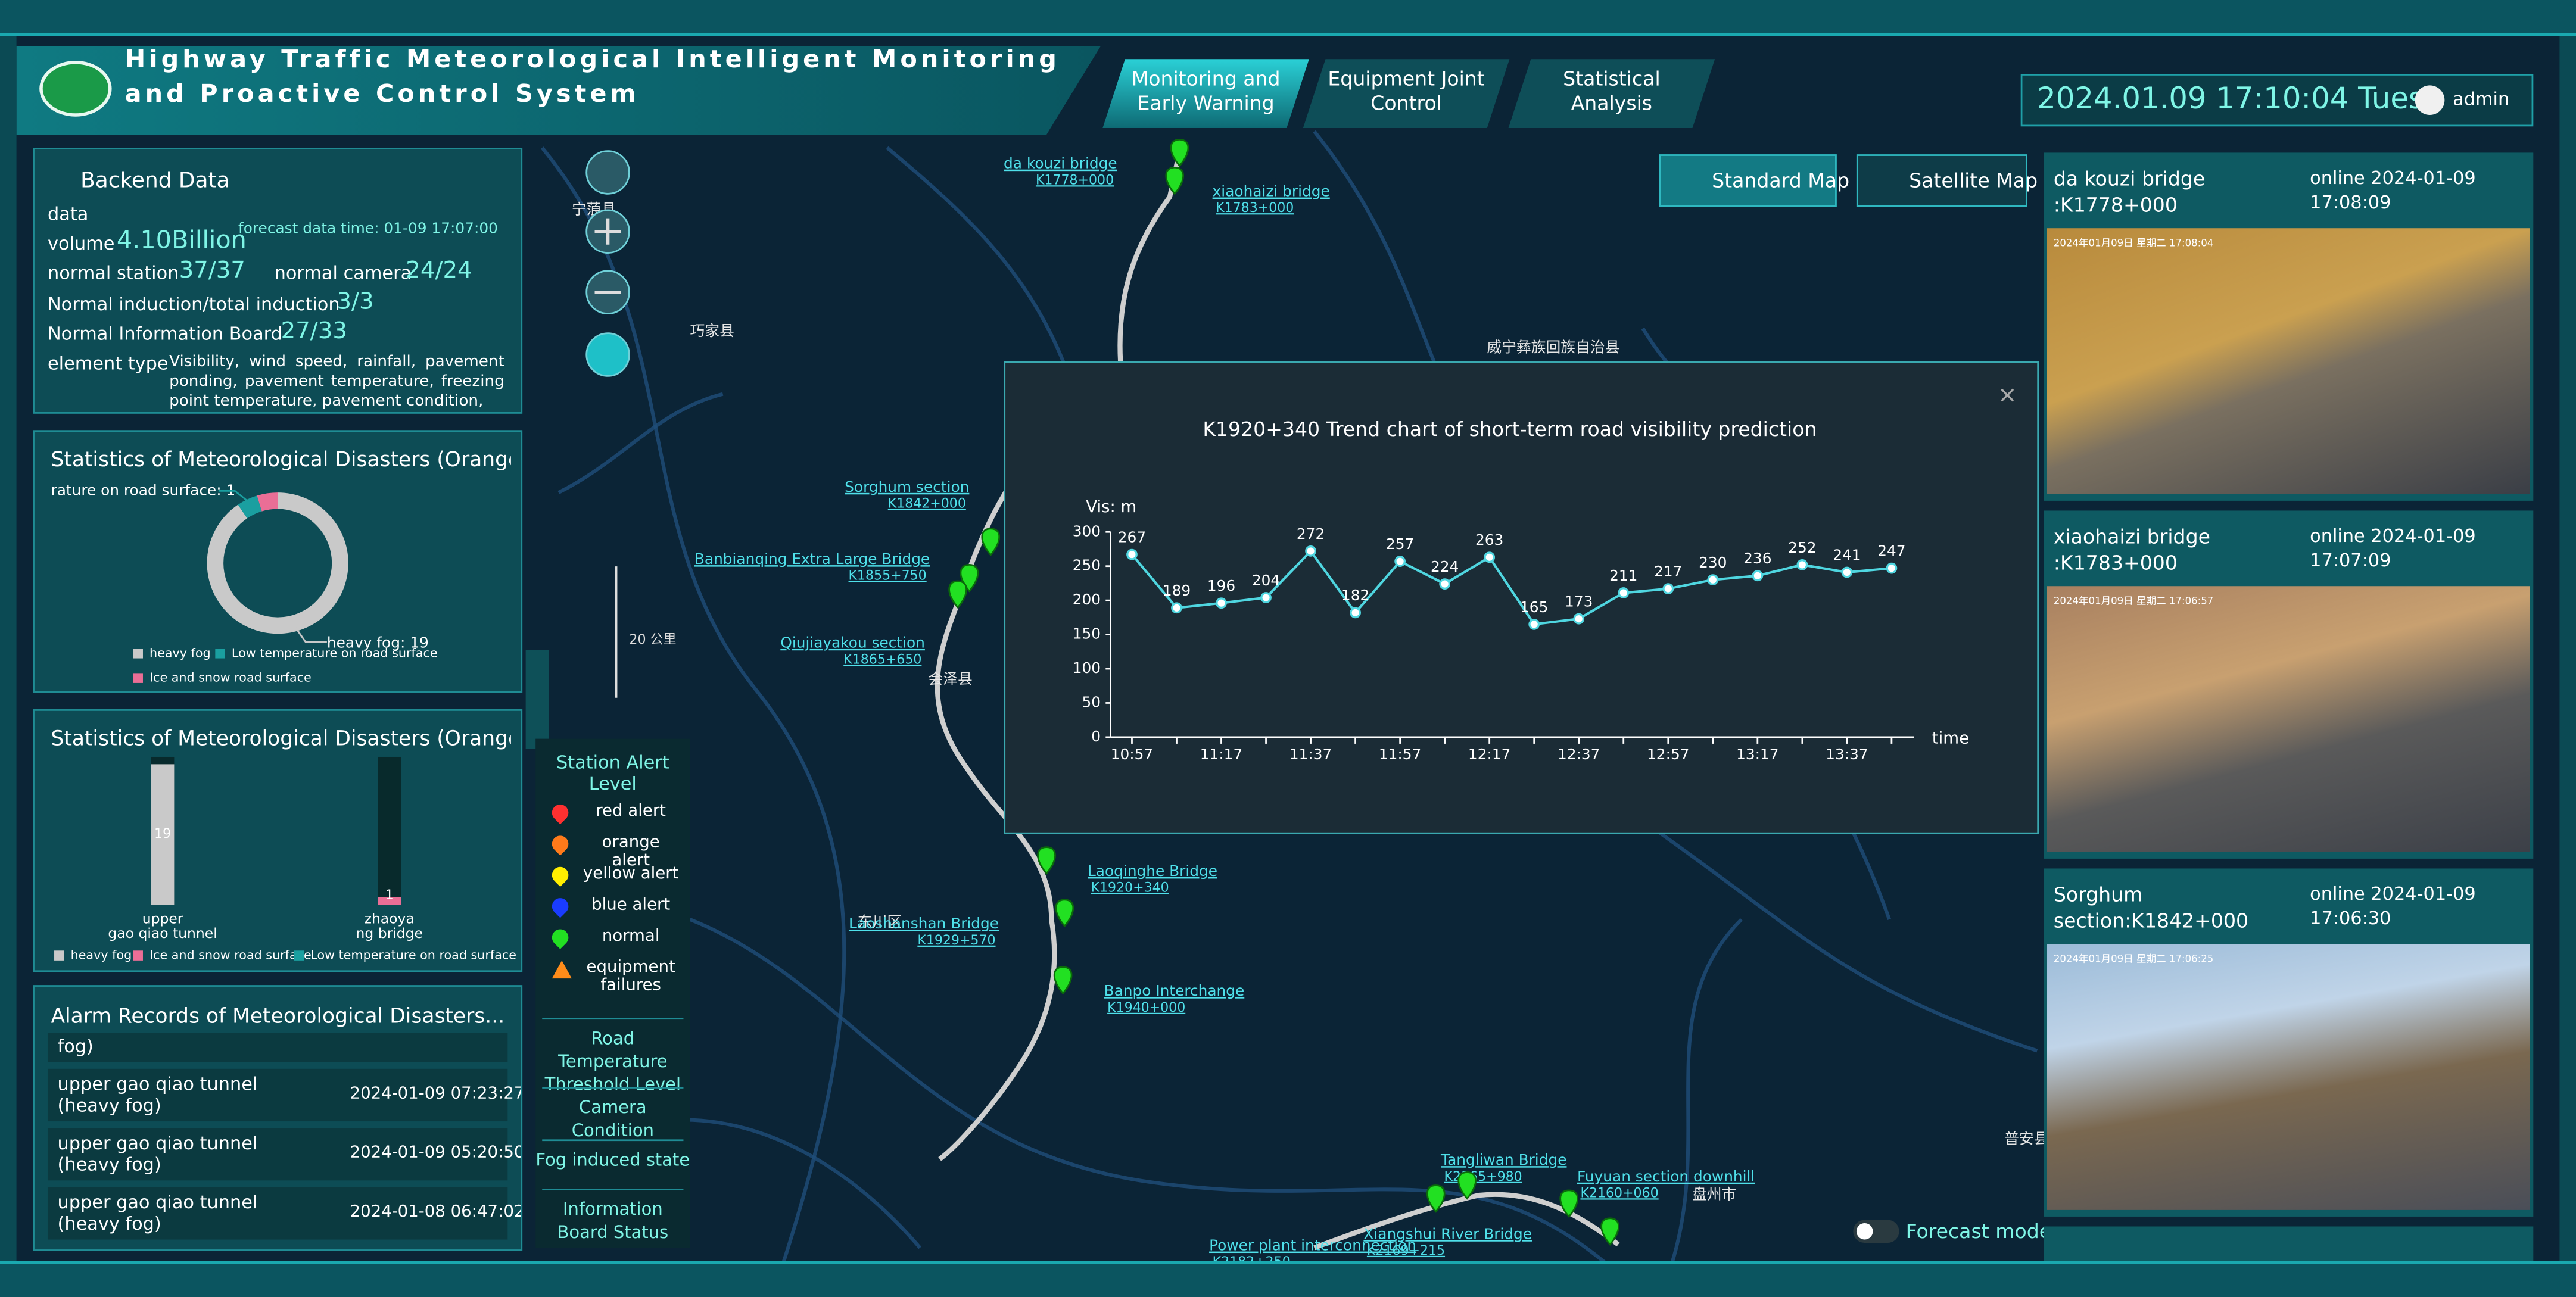 Image resolution: width=2576 pixels, height=1297 pixels. What do you see at coordinates (631, 936) in the screenshot?
I see `legend-label: normal` at bounding box center [631, 936].